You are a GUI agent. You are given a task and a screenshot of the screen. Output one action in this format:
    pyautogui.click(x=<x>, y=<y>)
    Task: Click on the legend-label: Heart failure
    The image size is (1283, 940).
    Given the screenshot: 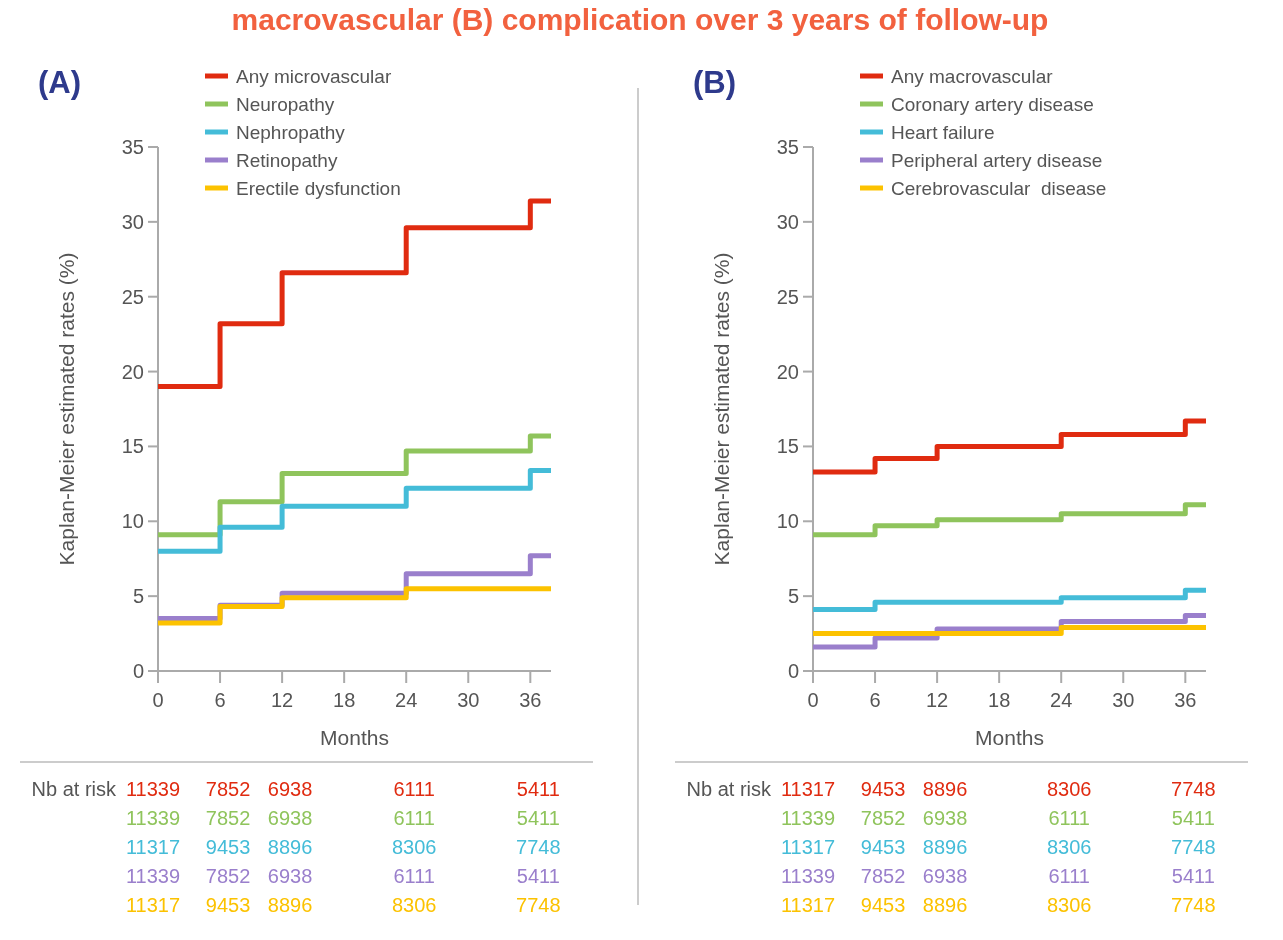 What is the action you would take?
    pyautogui.click(x=943, y=132)
    